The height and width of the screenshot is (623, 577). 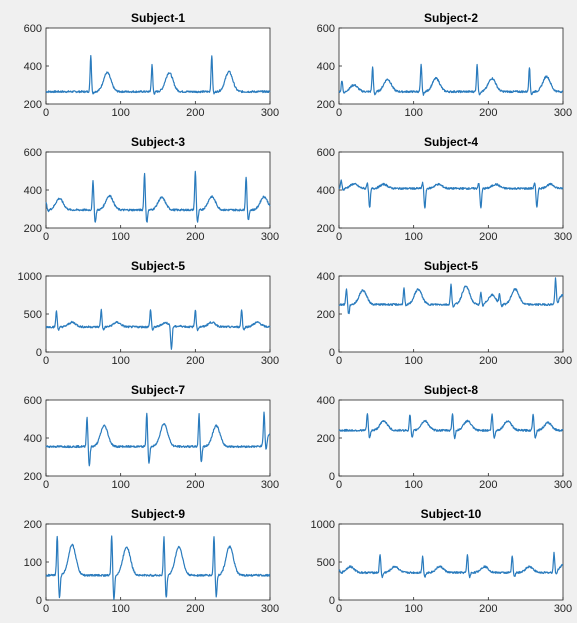 What do you see at coordinates (451, 390) in the screenshot?
I see `subplot-title: Subject-8` at bounding box center [451, 390].